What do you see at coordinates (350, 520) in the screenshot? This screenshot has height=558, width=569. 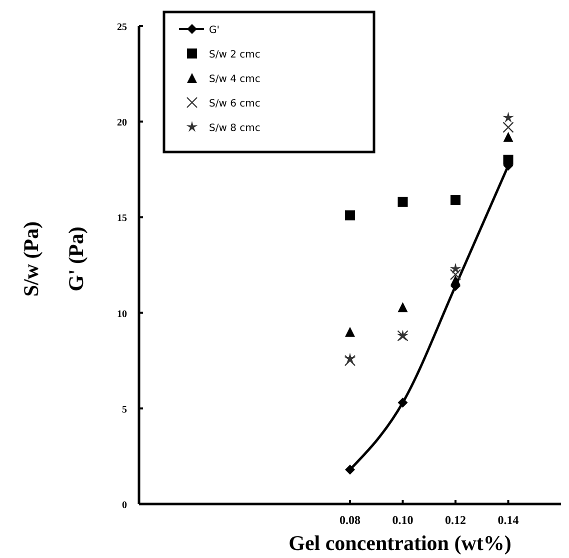 I see `x-tick-label: 0.08` at bounding box center [350, 520].